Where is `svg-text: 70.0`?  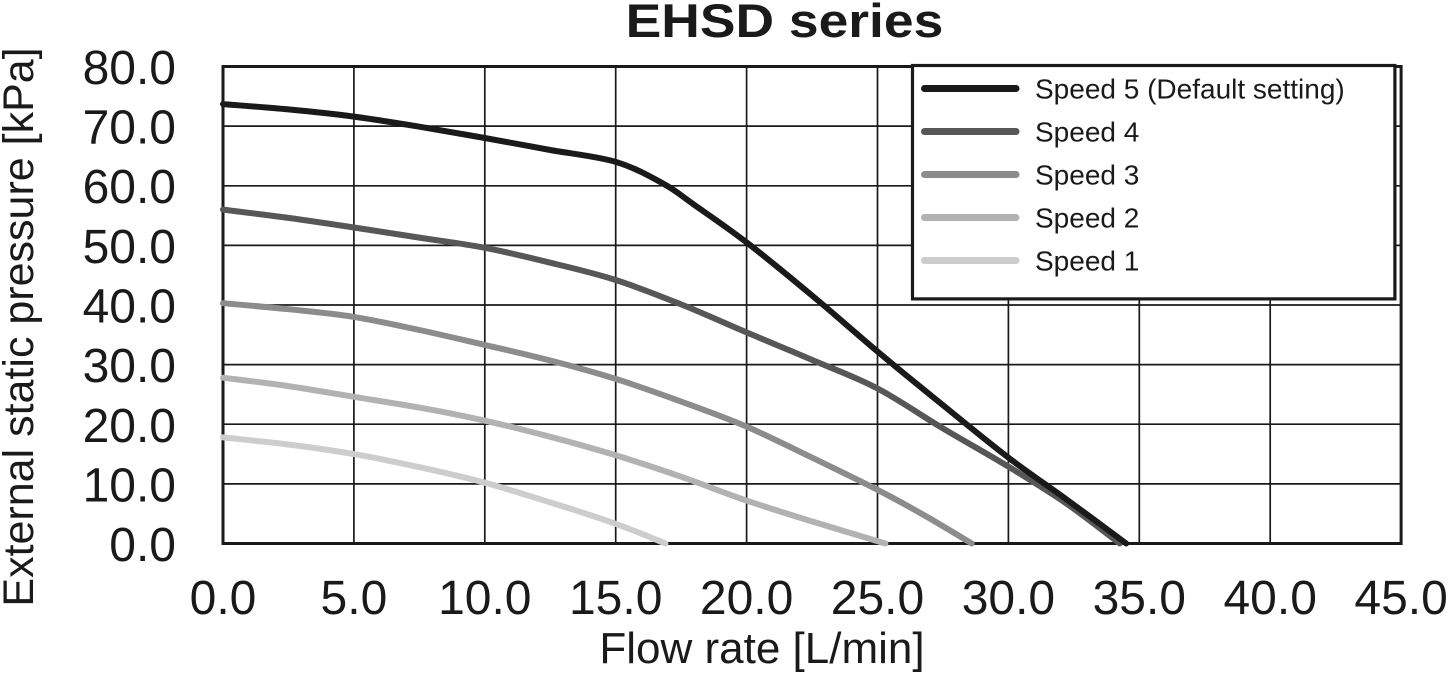
svg-text: 70.0 is located at coordinates (129, 128).